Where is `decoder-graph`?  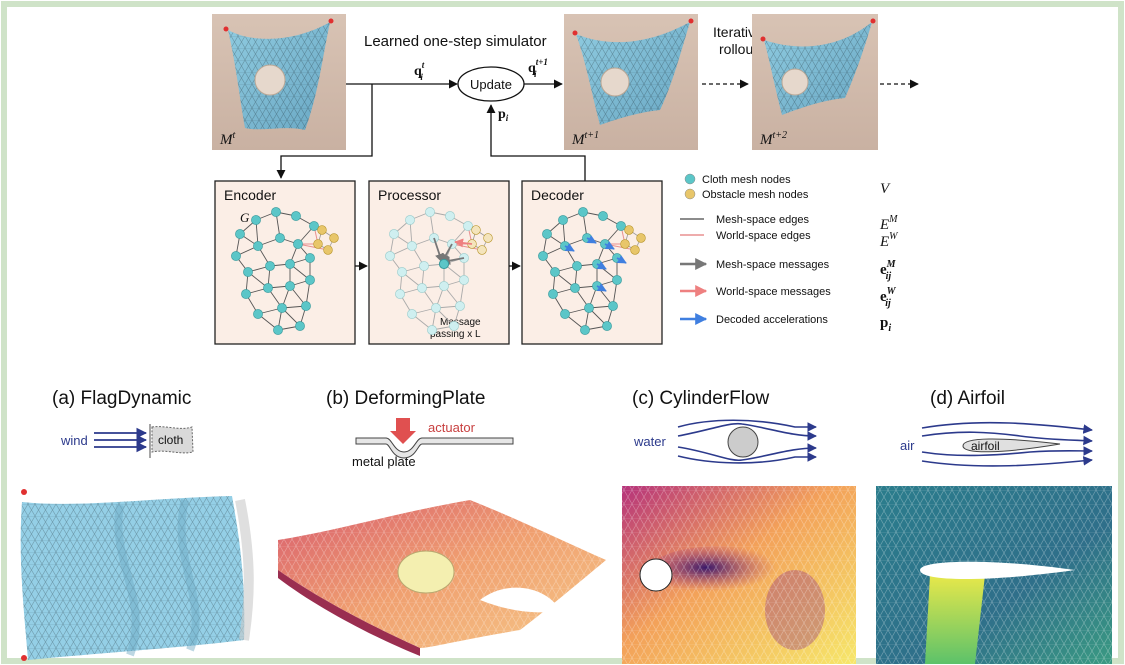
decoder-graph is located at coordinates (592, 271).